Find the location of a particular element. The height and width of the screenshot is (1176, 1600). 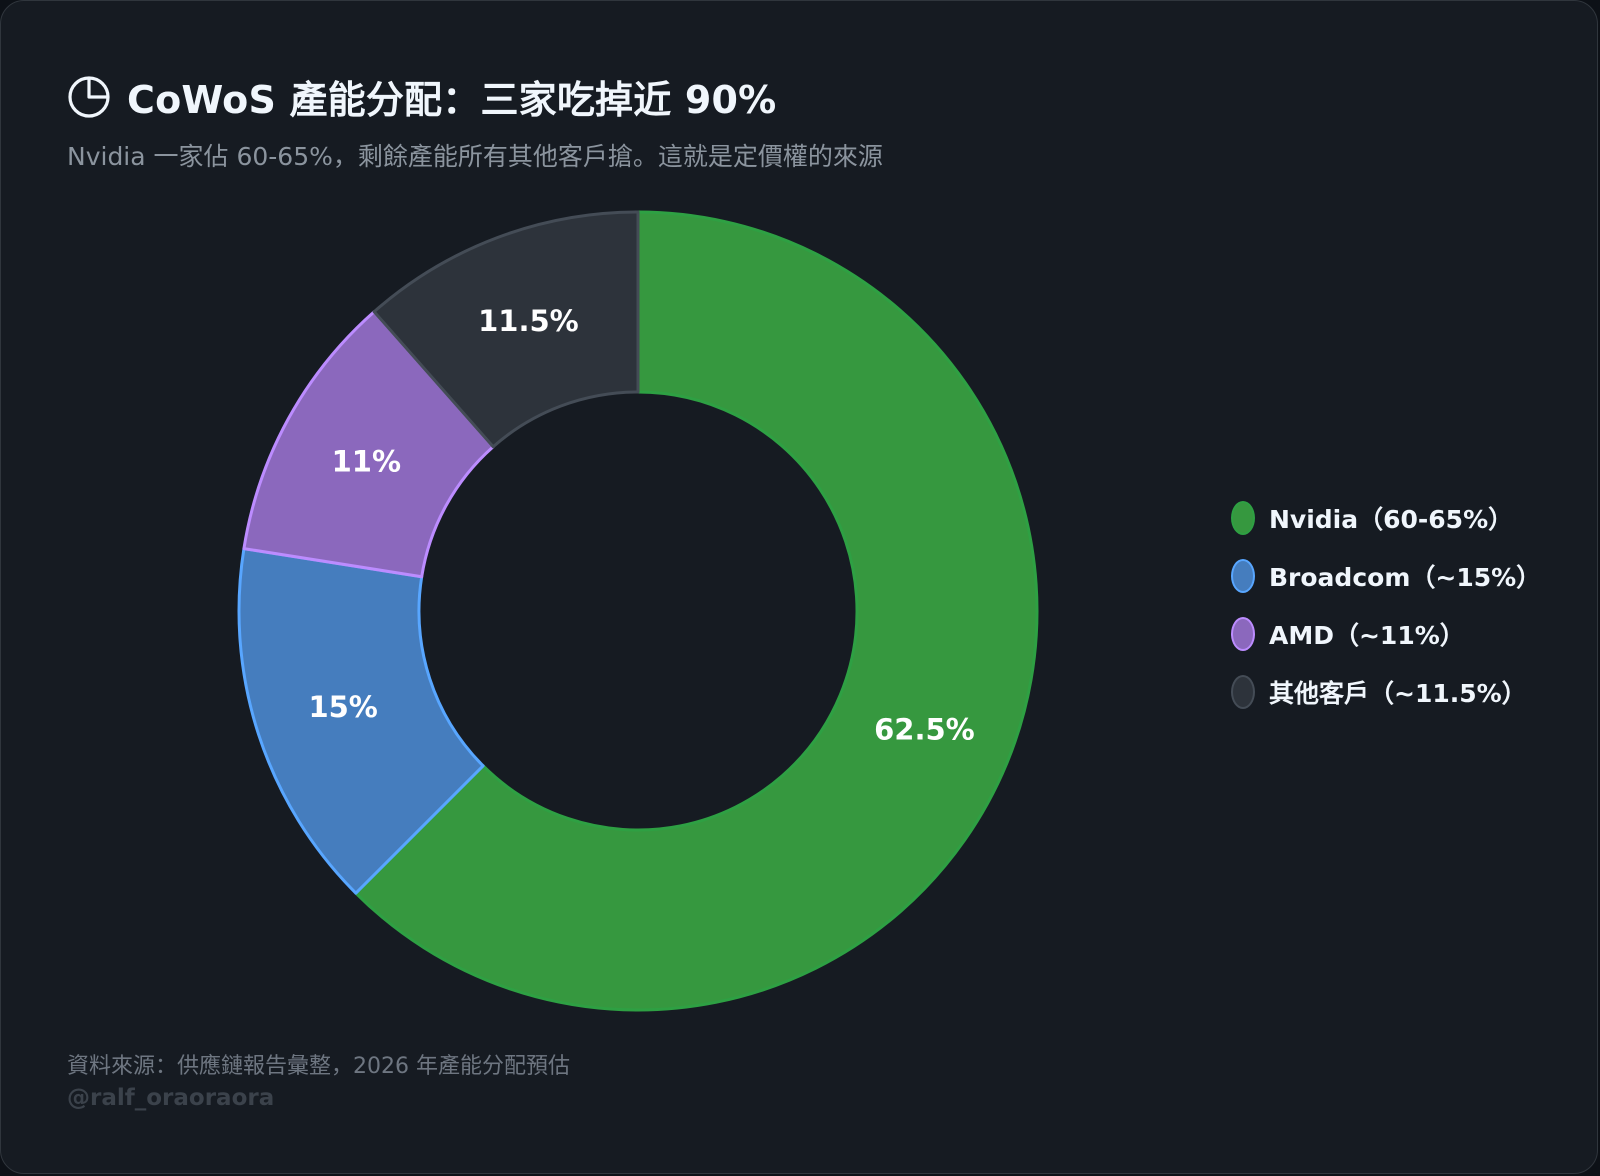

legend-item: 其他客戶（~11.5%） is located at coordinates (1386, 692).